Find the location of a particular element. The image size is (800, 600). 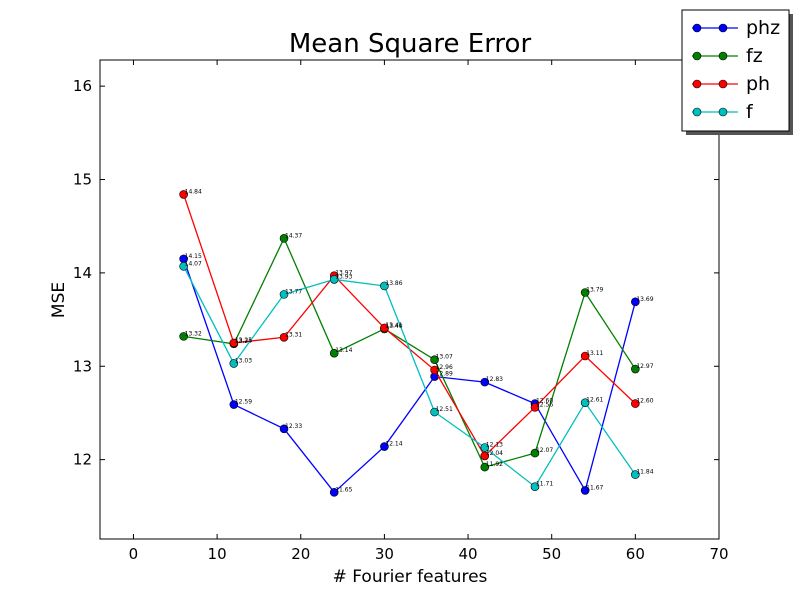

y-tick-label: 14 is located at coordinates (82, 273).